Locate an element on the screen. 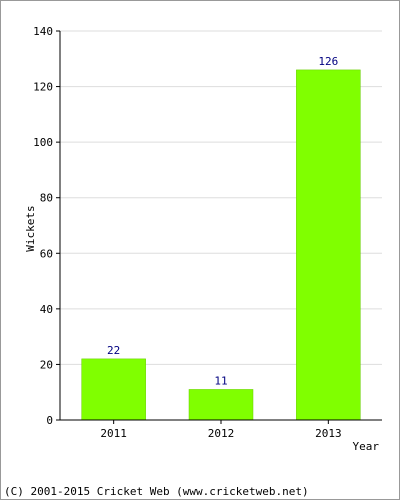 This screenshot has width=400, height=500. bar-value-label: 22 is located at coordinates (113, 350).